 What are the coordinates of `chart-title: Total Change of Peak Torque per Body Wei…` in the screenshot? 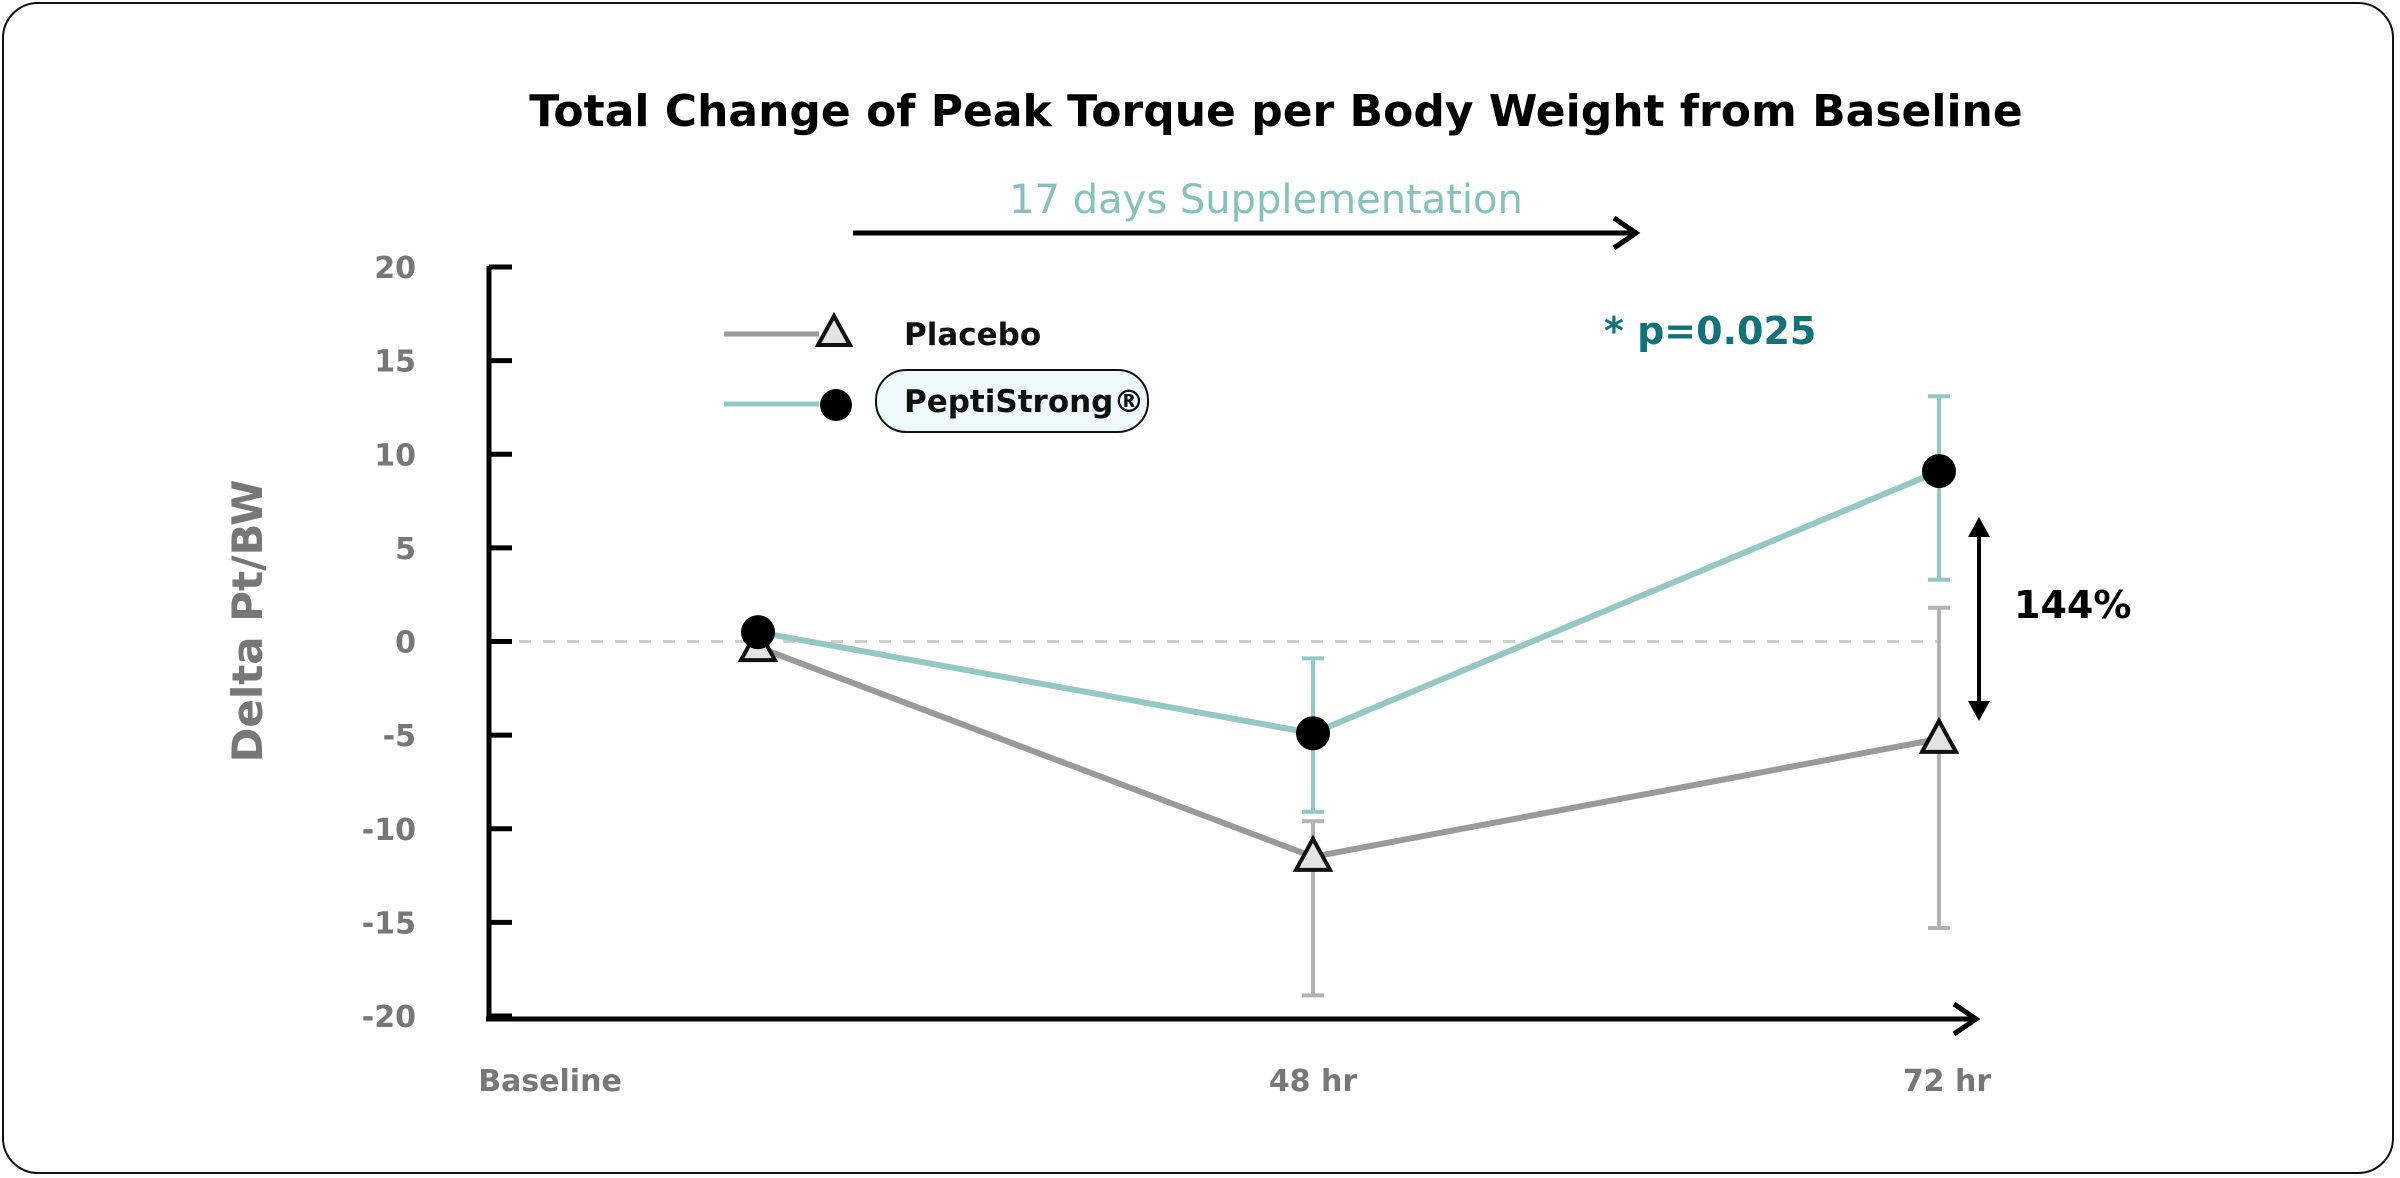 It's located at (1275, 111).